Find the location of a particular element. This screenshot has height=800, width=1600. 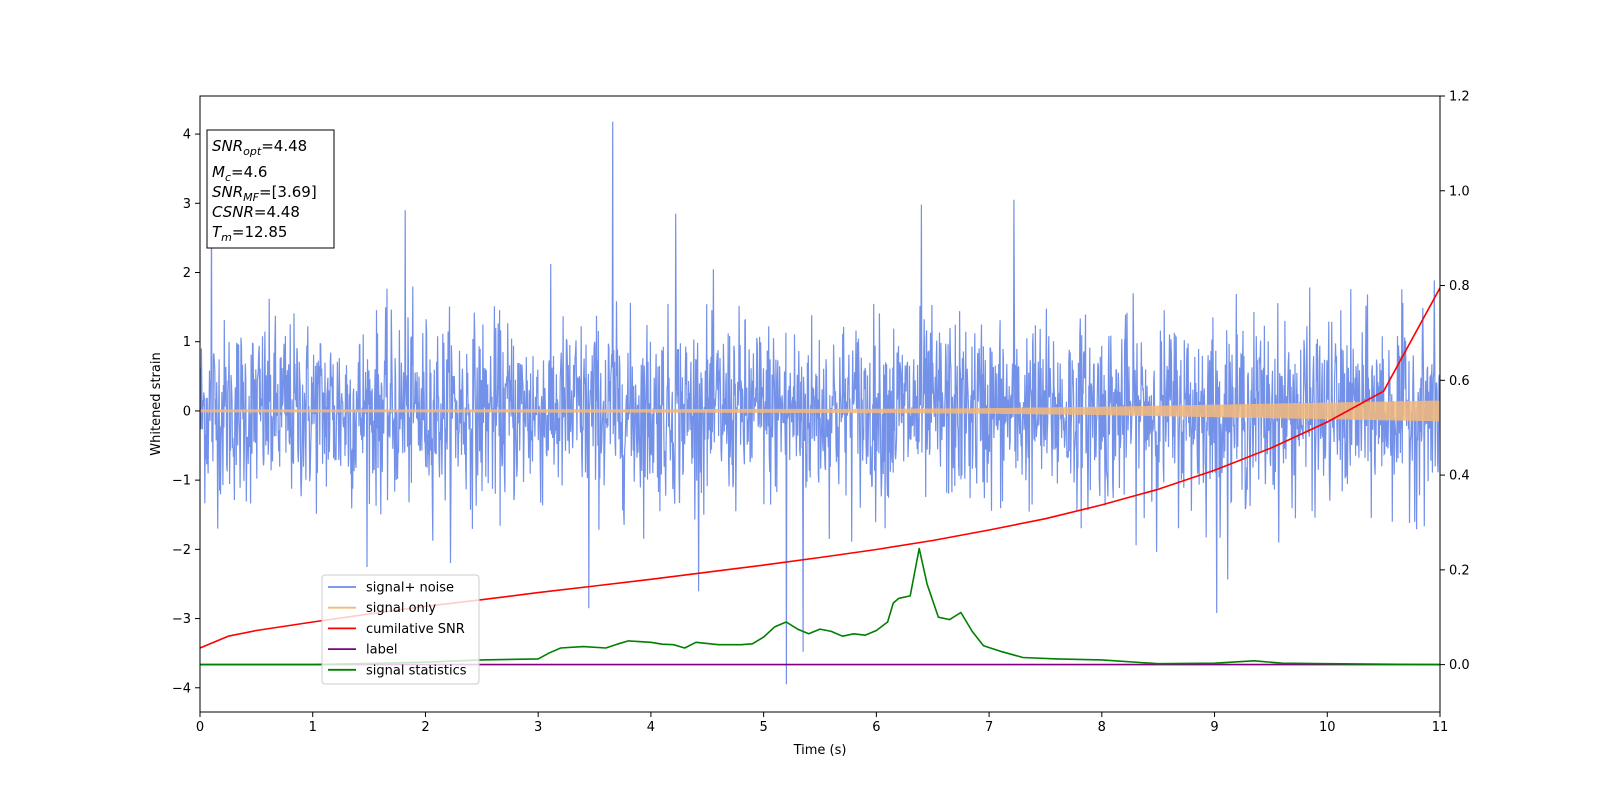

annotation-line: Tm=12.85 is located at coordinates (249, 233).